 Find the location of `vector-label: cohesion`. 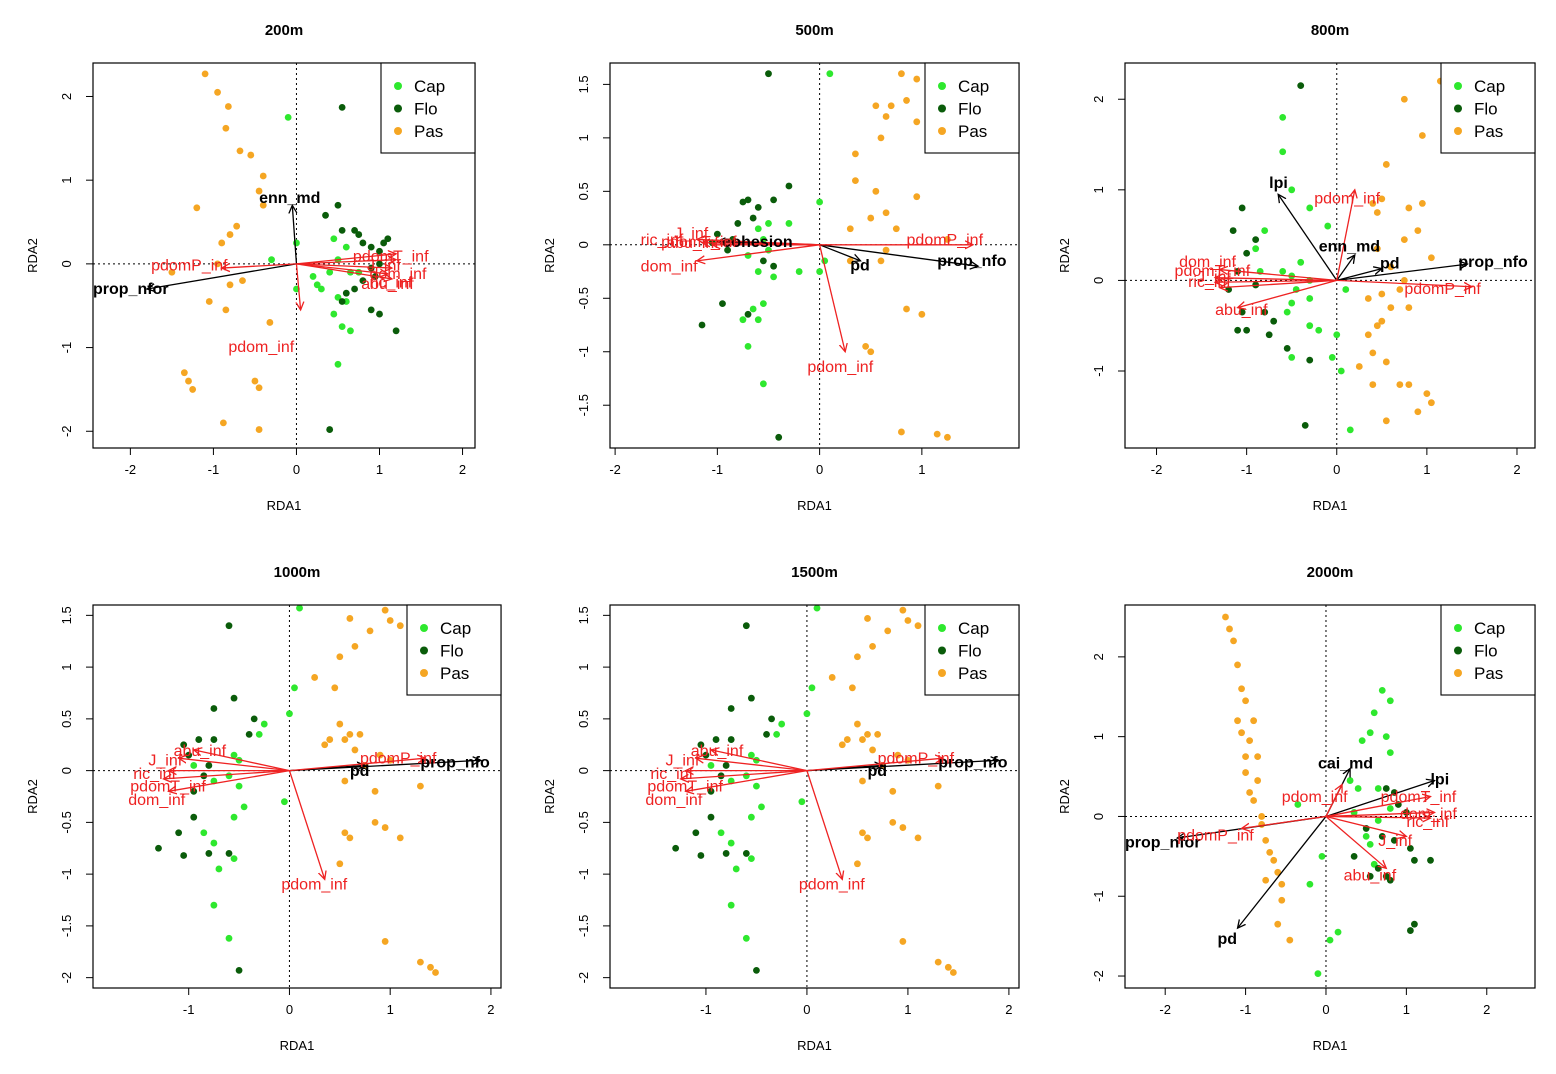

vector-label: cohesion is located at coordinates (757, 242).